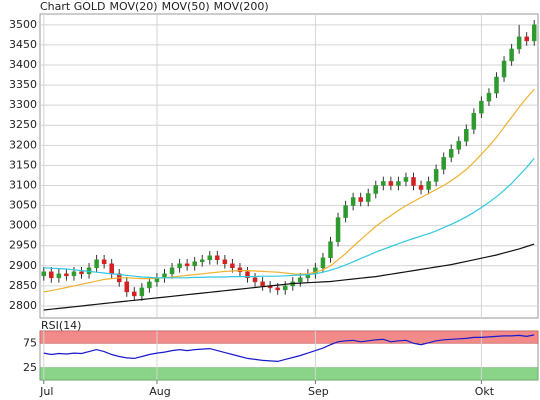  What do you see at coordinates (23, 245) in the screenshot?
I see `y-tick-label: 2950` at bounding box center [23, 245].